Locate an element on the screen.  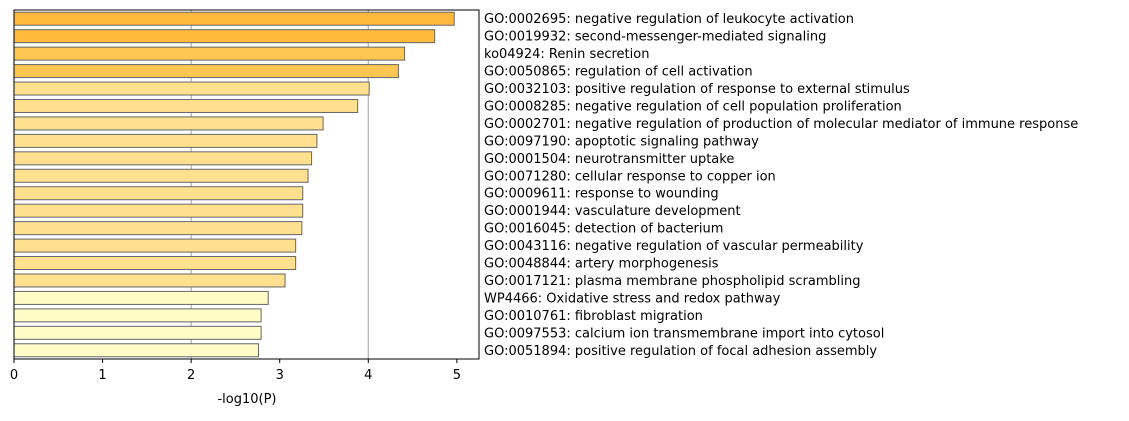
x-tick-label: 2 is located at coordinates (191, 375).